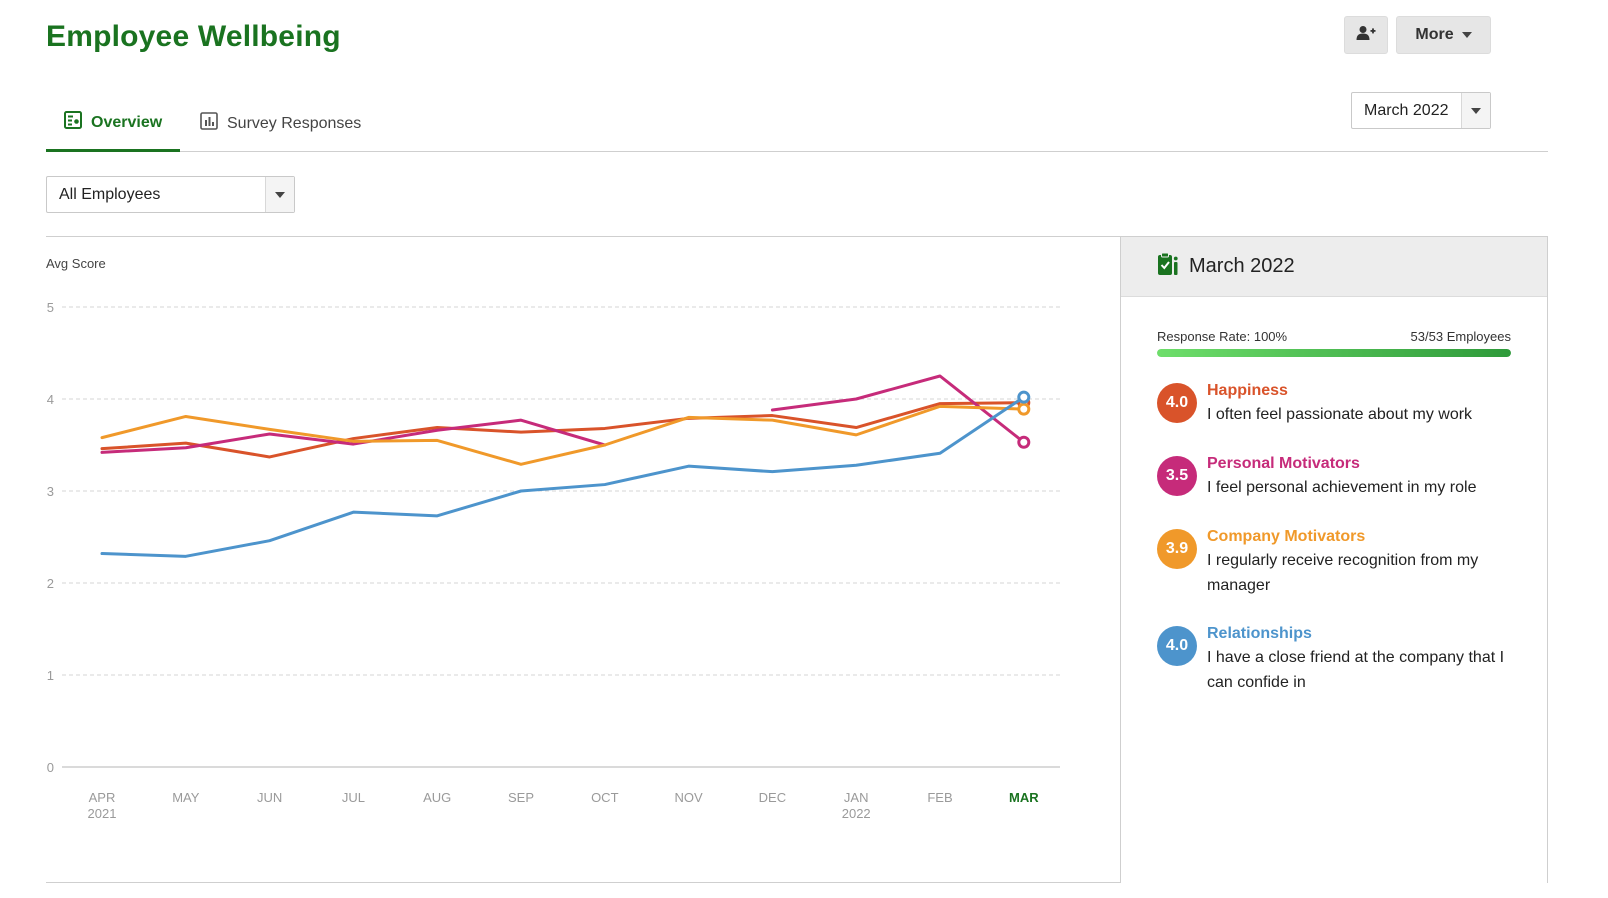 This screenshot has height=898, width=1608. What do you see at coordinates (50, 491) in the screenshot?
I see `y-tick-label: 3` at bounding box center [50, 491].